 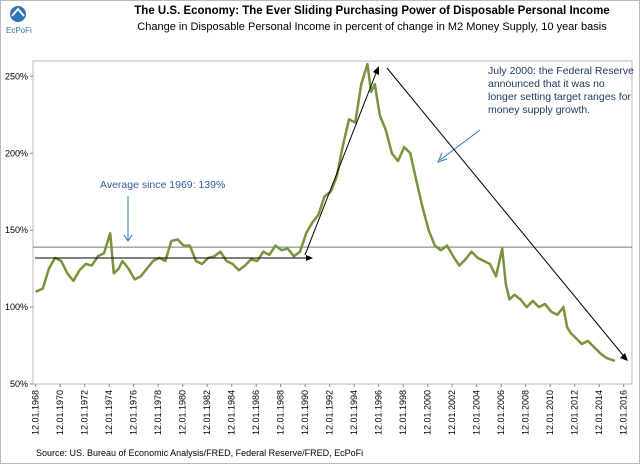 I want to click on fed-annotation-line: money supply growth., so click(x=539, y=110).